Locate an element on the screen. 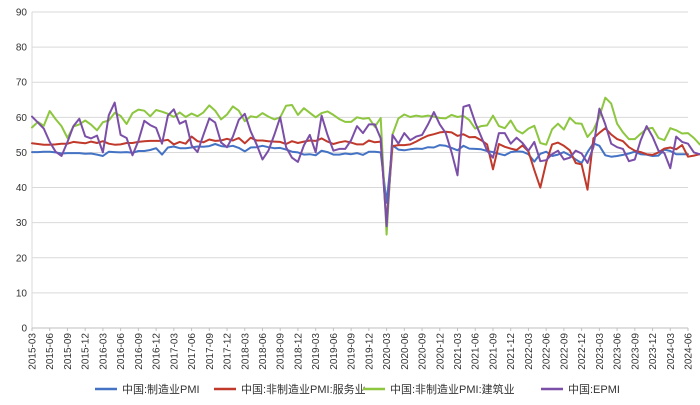 This screenshot has width=700, height=405. x-tick-label: 2024-06 is located at coordinates (689, 351).